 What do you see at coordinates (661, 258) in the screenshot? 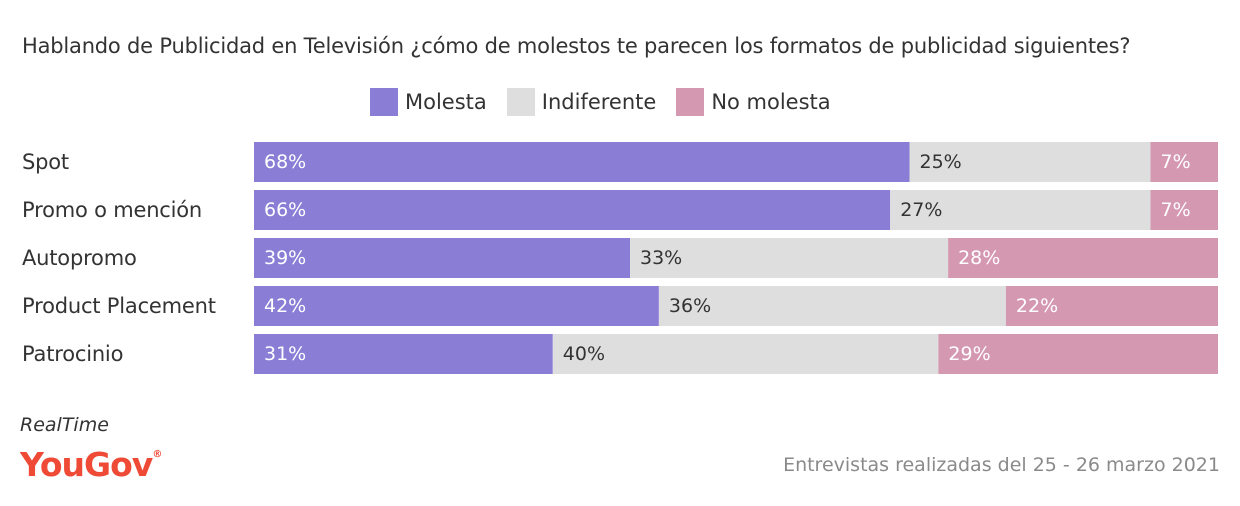
I see `data-label-autopromo-indiferente: 33%` at bounding box center [661, 258].